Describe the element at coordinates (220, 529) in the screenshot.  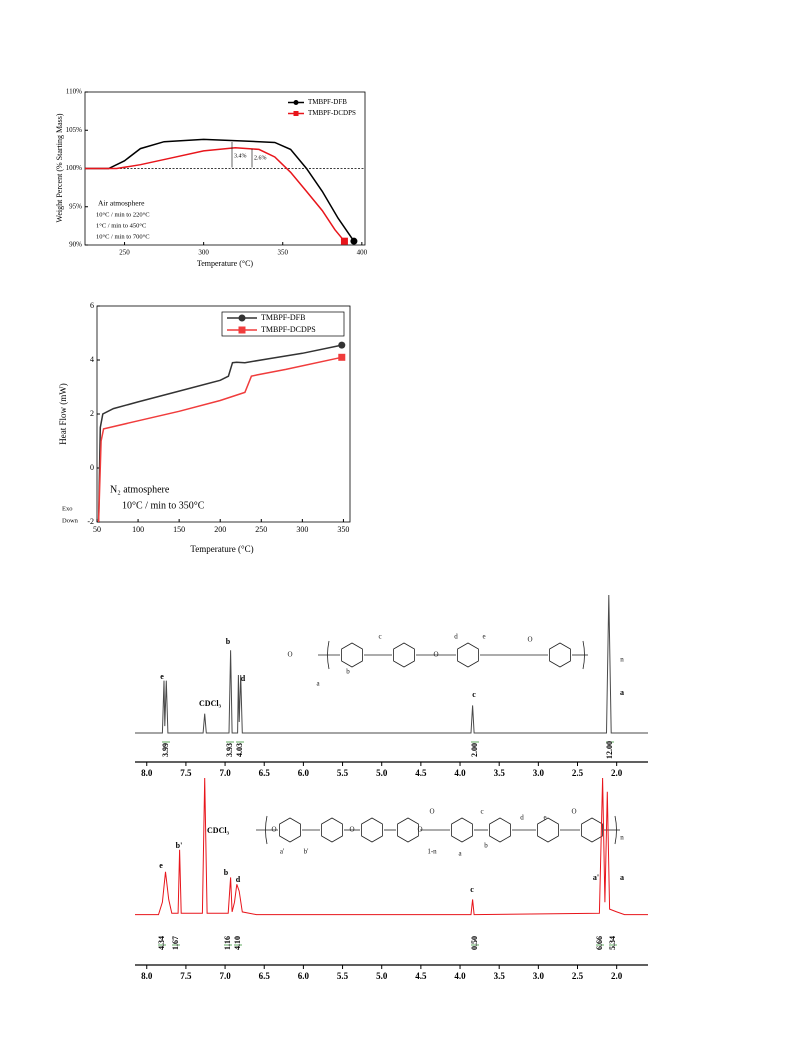
I see `x-tick-label: 200` at that location.